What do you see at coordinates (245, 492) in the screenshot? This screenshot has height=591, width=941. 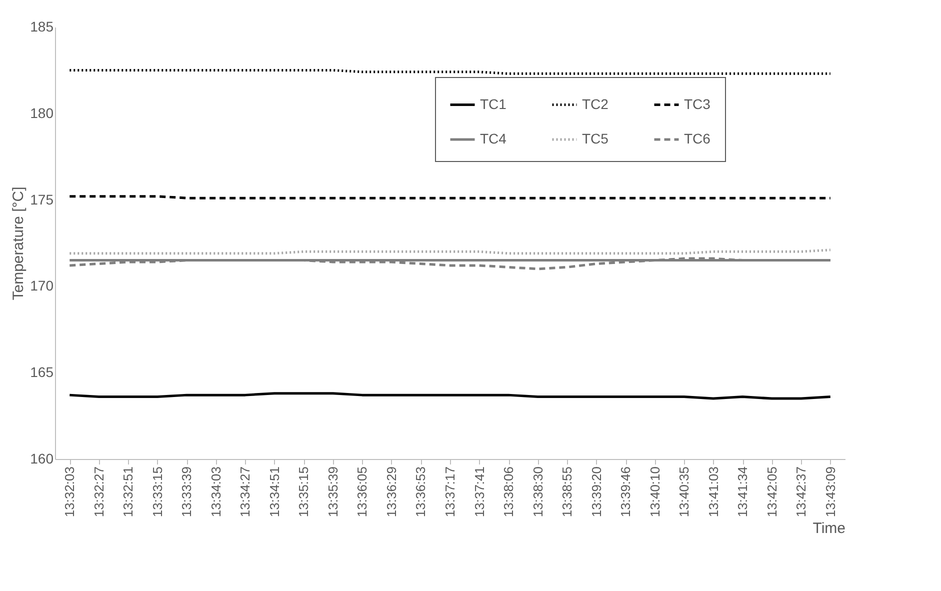 I see `x-tick-label: 13:34:27` at bounding box center [245, 492].